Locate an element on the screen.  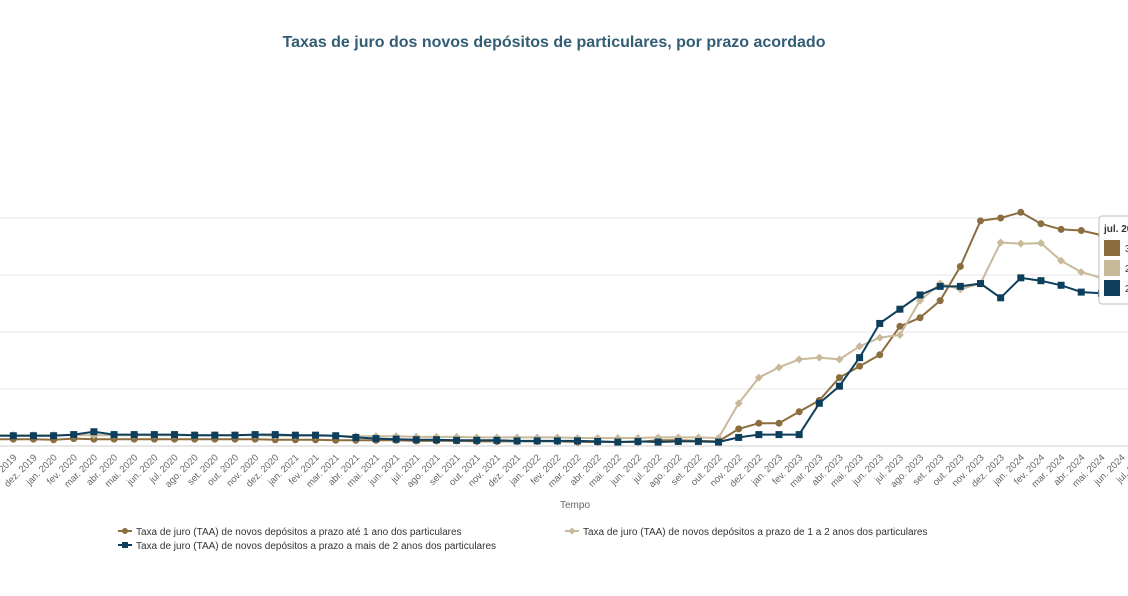
tooltip-swatch is located at coordinates (1112, 248).